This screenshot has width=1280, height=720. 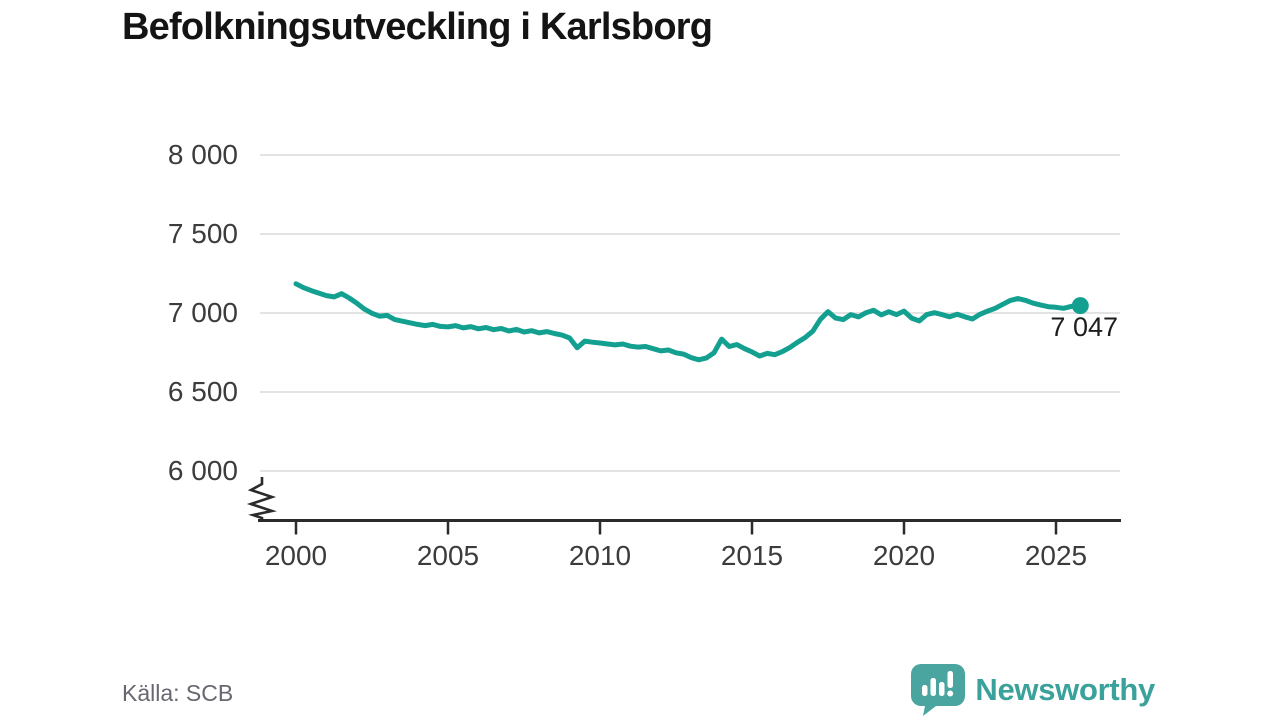 What do you see at coordinates (448, 555) in the screenshot?
I see `x-tick-label-2005: 2005` at bounding box center [448, 555].